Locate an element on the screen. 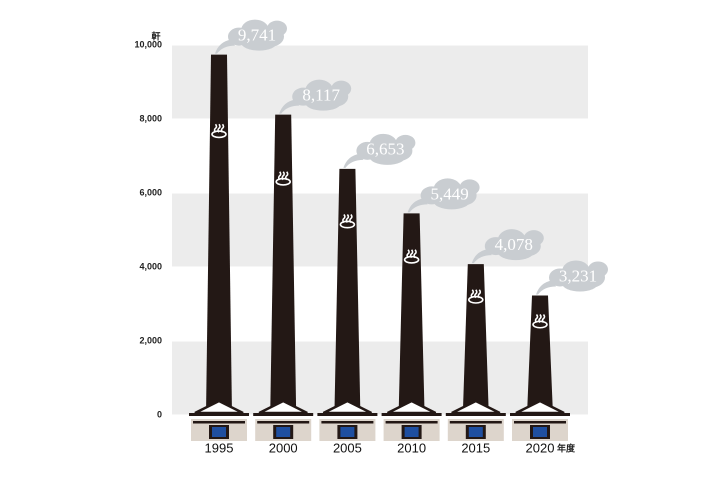  y-tick-label: 6,000 is located at coordinates (150, 192).